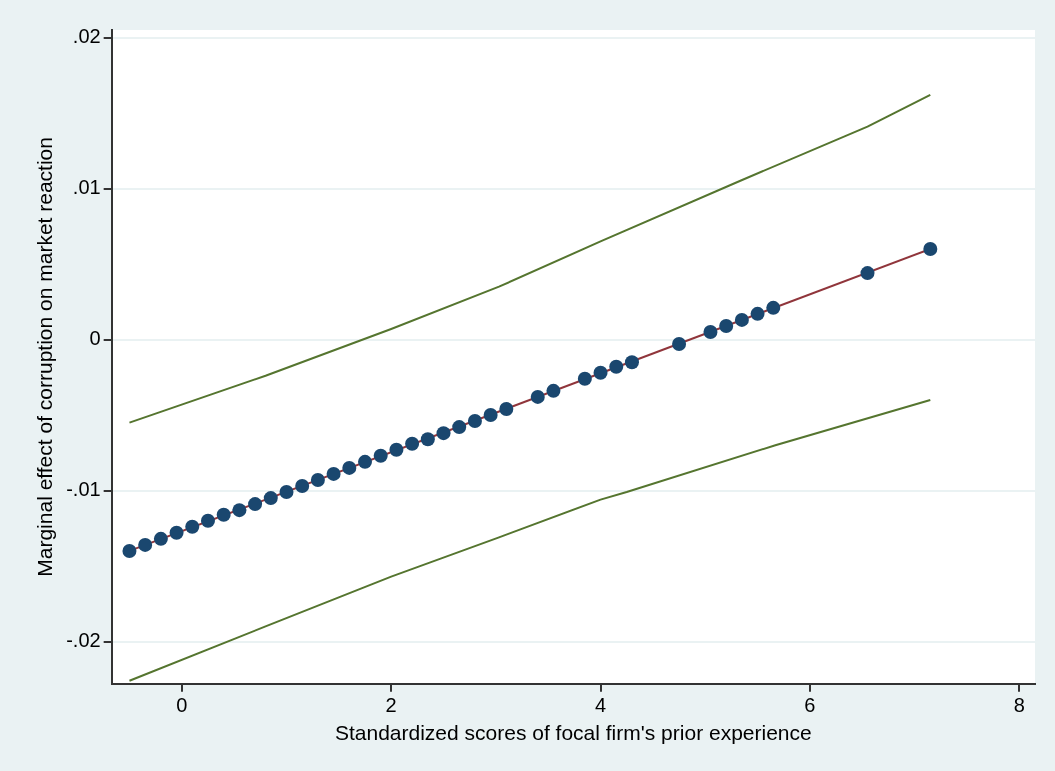 This screenshot has height=771, width=1055. I want to click on x-tick-label: 0, so click(182, 705).